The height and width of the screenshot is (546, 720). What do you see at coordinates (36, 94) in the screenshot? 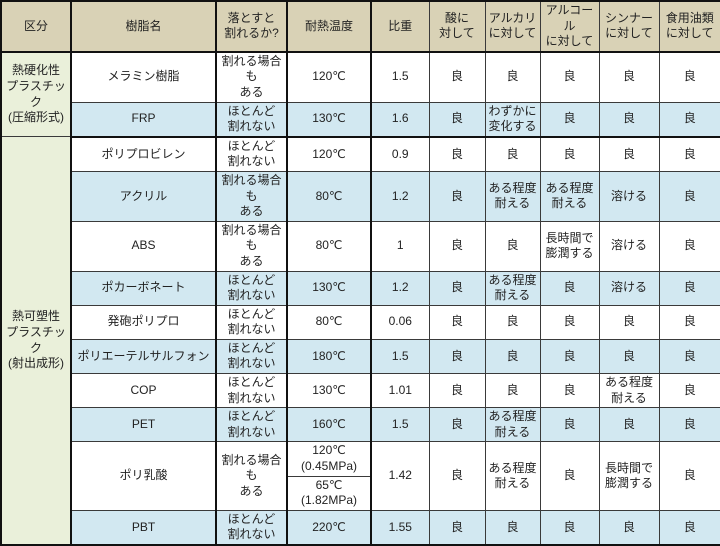
I see `group-thermosetting: 熱硬化性 プラスチック (圧縮形式)` at bounding box center [36, 94].